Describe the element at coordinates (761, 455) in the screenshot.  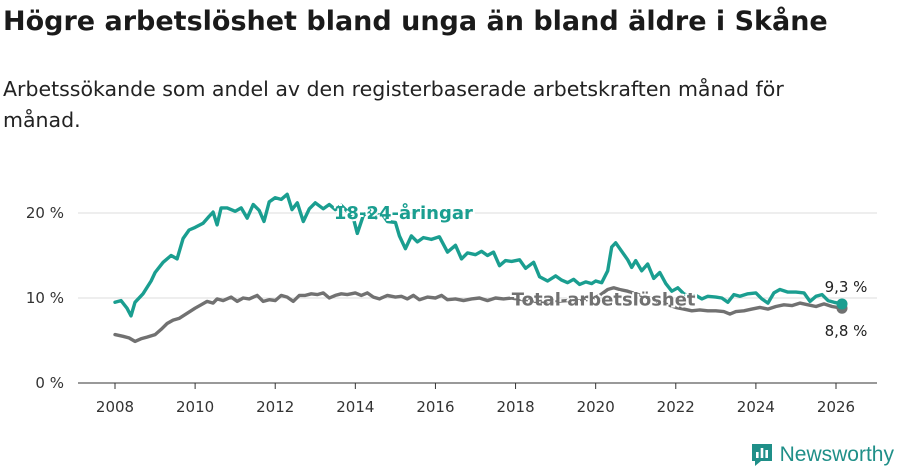
I see `newsworthy-logo-icon` at that location.